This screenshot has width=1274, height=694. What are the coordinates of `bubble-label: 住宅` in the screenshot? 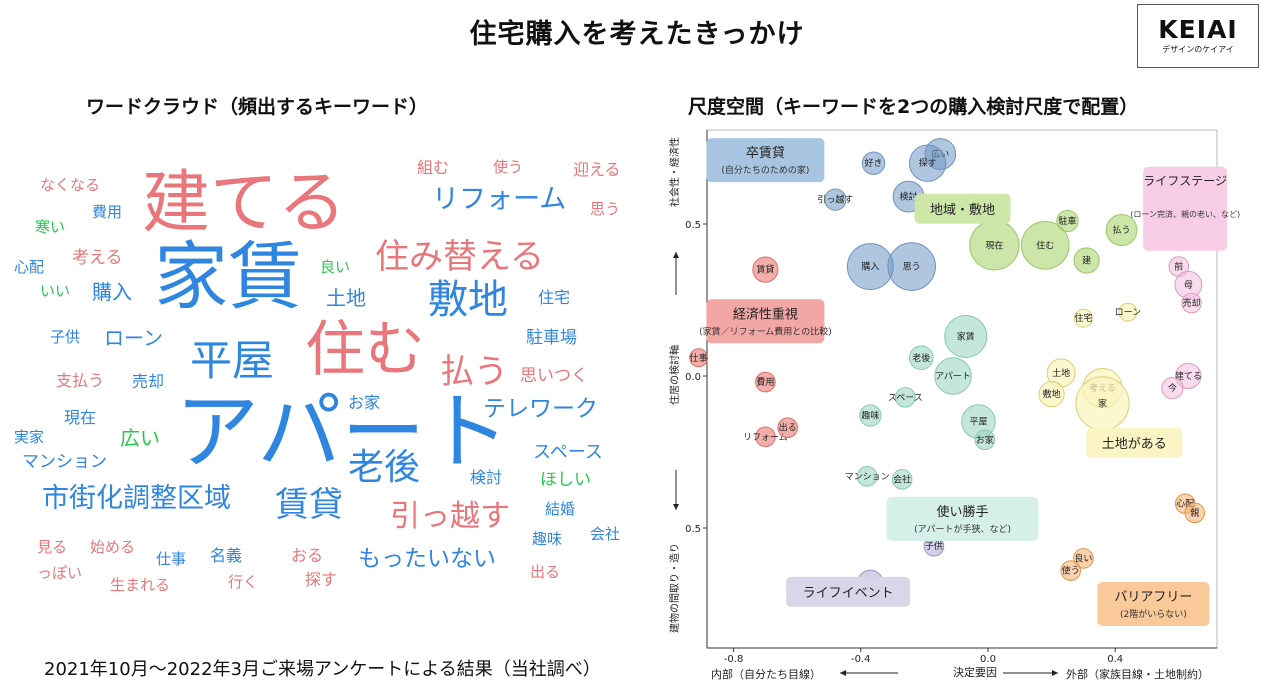 It's located at (1083, 318).